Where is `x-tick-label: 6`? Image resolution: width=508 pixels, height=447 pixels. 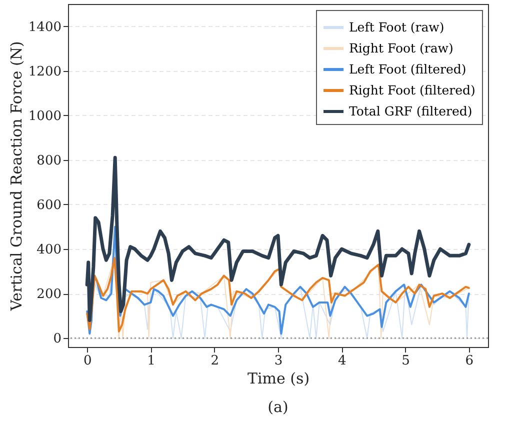
x-tick-label: 6 is located at coordinates (469, 361).